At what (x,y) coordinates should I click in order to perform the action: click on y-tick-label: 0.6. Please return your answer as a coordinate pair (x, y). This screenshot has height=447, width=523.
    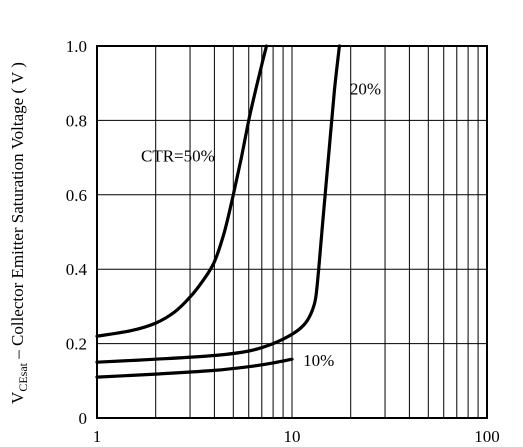
    Looking at the image, I should click on (76, 195).